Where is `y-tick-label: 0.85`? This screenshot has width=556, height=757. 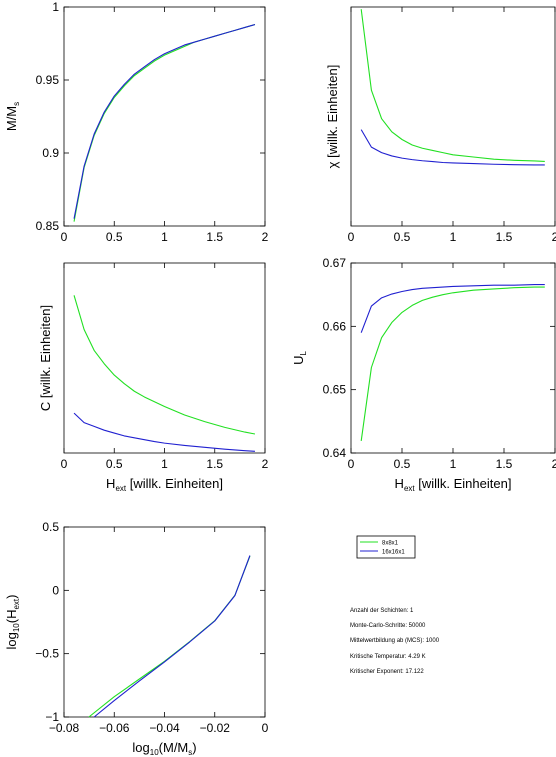
y-tick-label: 0.85 is located at coordinates (48, 226).